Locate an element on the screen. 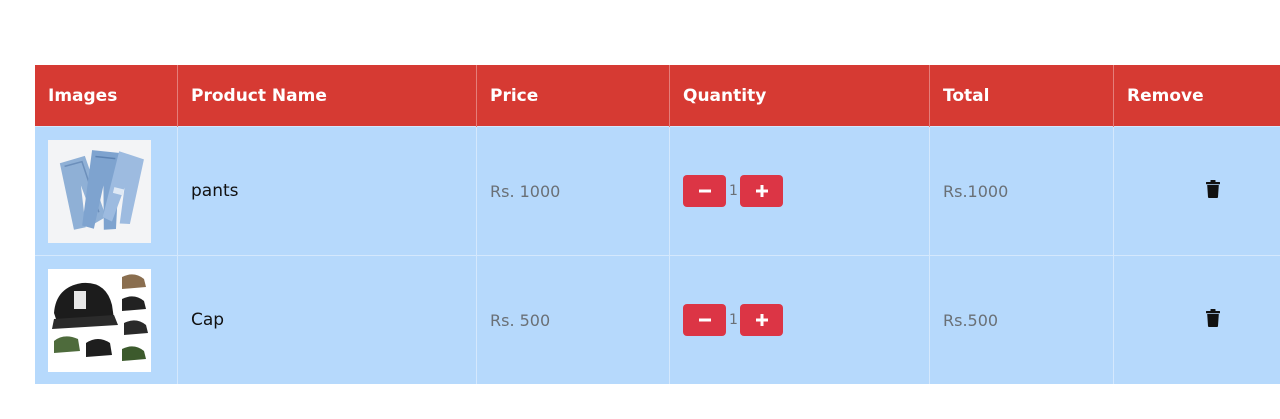 The width and height of the screenshot is (1280, 419). header-images: Images is located at coordinates (106, 96).